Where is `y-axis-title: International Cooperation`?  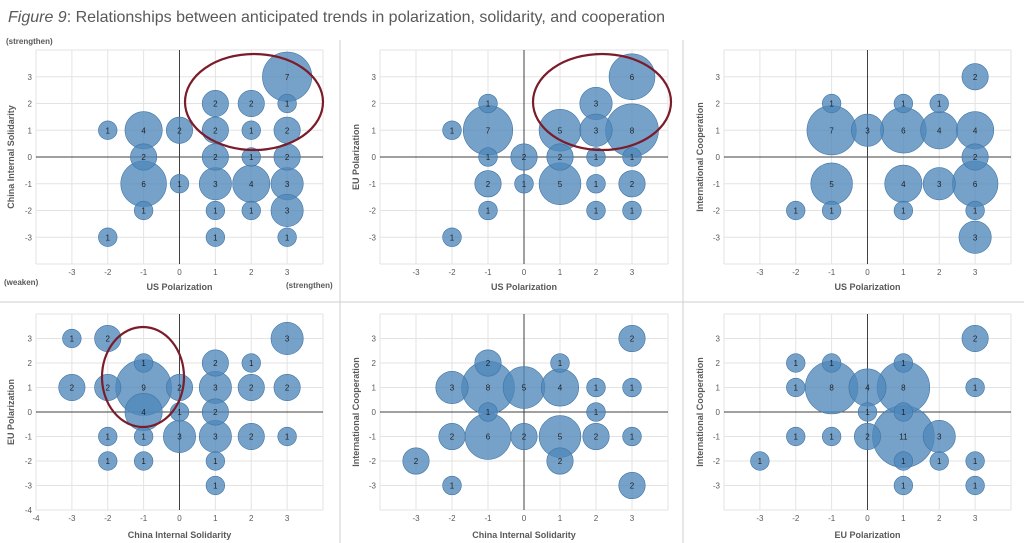
y-axis-title: International Cooperation is located at coordinates (700, 412).